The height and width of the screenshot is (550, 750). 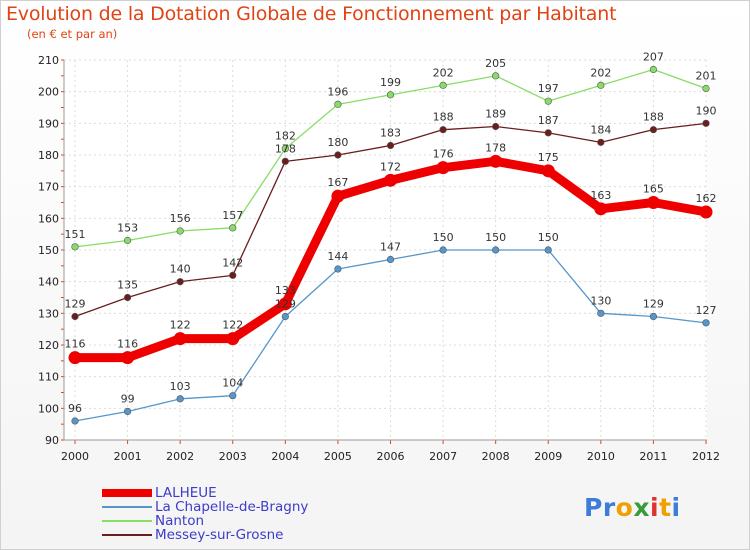 What do you see at coordinates (338, 456) in the screenshot?
I see `x-tick-label: 2005` at bounding box center [338, 456].